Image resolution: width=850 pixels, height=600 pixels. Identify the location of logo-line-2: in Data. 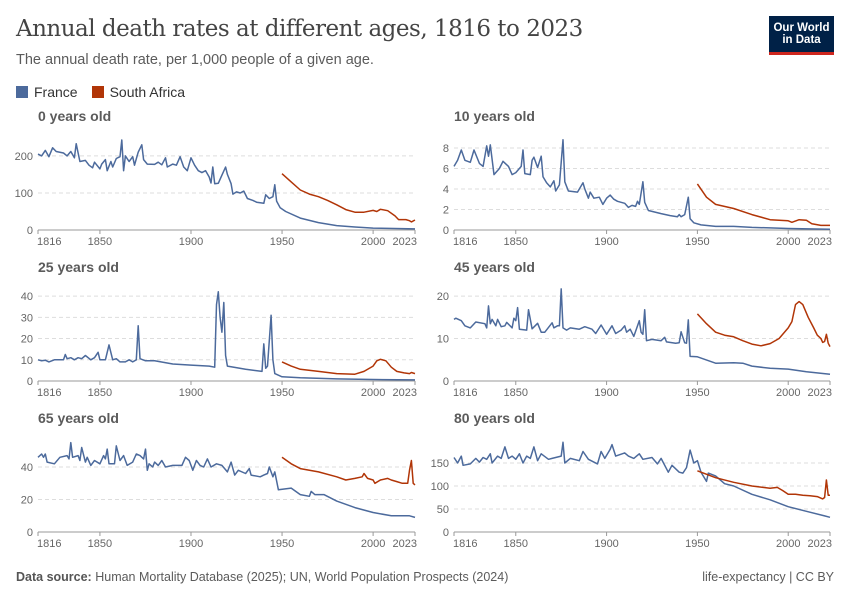
(801, 40).